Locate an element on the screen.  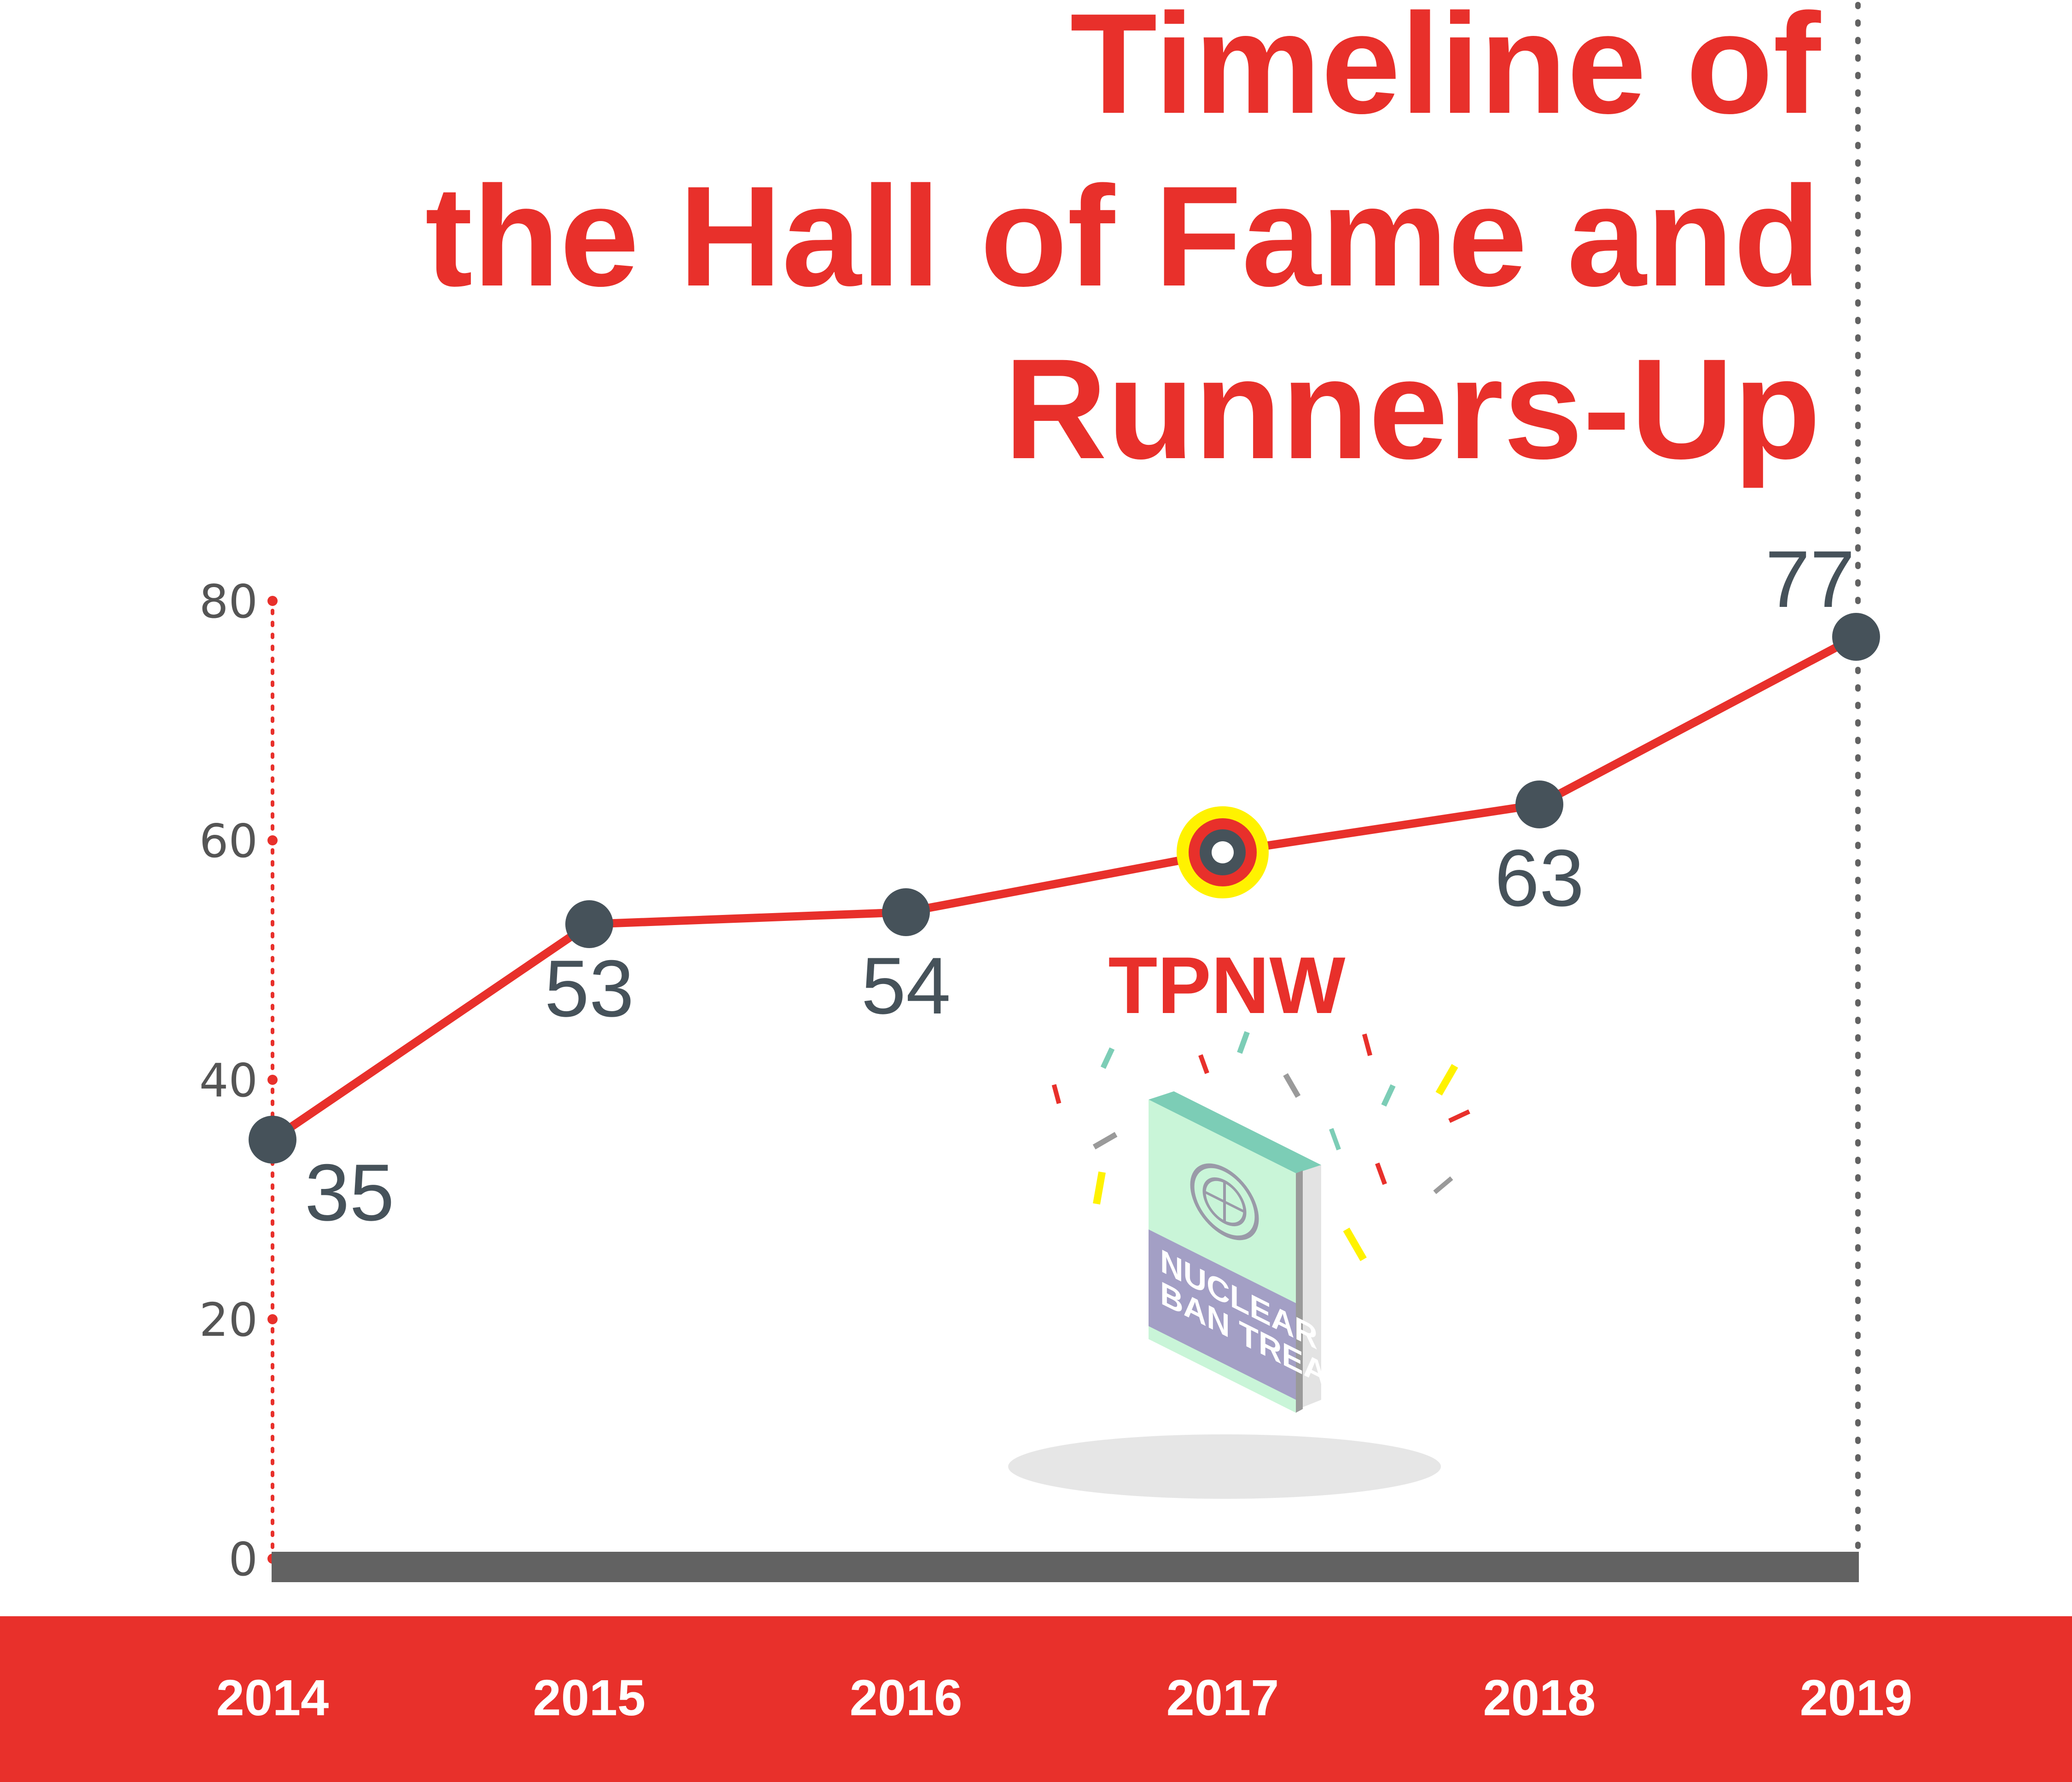
book-shadow is located at coordinates (1224, 1466).